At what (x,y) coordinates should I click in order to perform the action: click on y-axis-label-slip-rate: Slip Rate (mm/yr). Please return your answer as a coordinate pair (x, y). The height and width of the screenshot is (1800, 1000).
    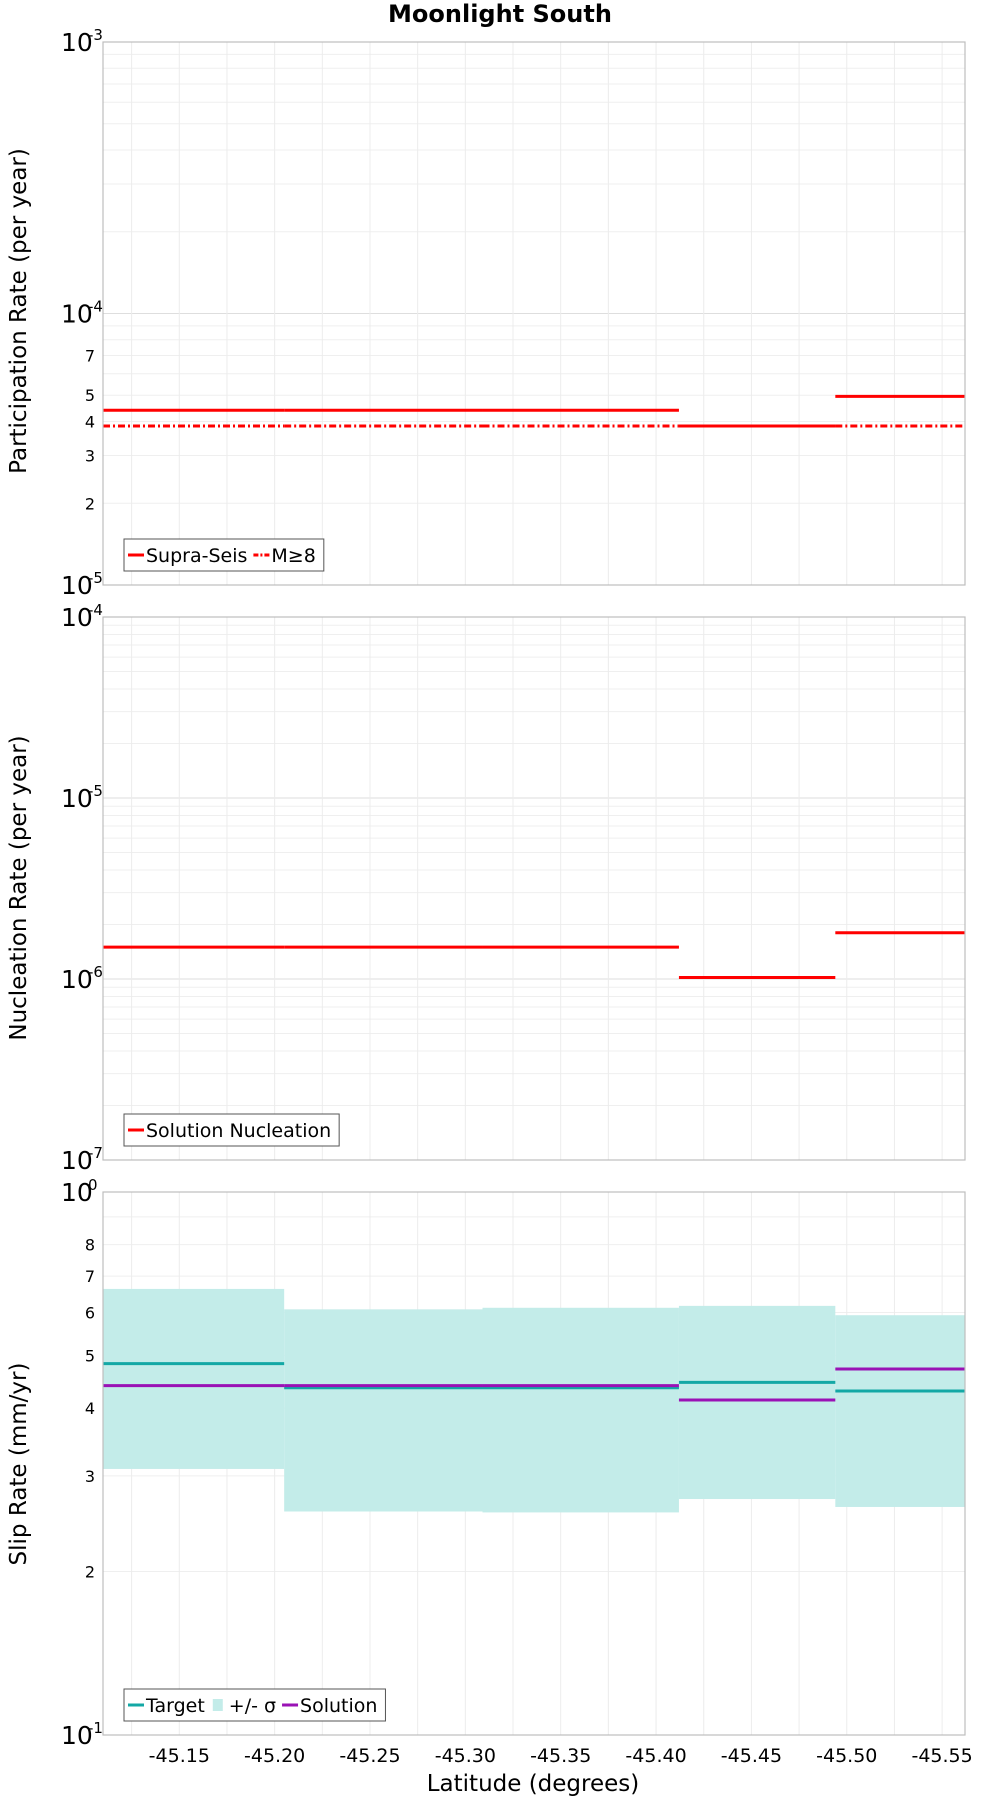
    Looking at the image, I should click on (19, 1464).